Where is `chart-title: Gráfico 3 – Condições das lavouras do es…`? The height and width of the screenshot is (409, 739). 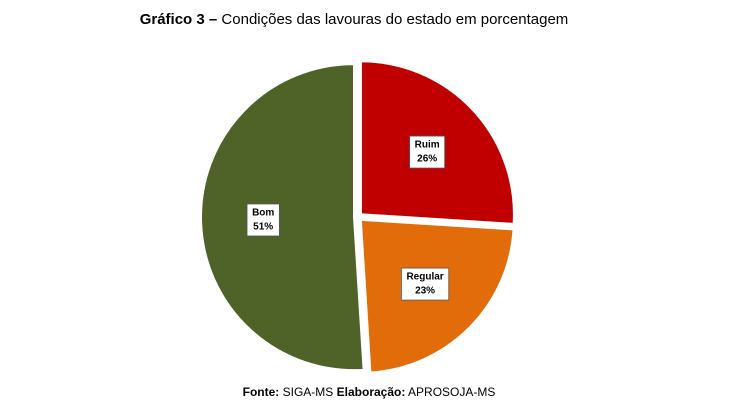 chart-title: Gráfico 3 – Condições das lavouras do es… is located at coordinates (354, 19).